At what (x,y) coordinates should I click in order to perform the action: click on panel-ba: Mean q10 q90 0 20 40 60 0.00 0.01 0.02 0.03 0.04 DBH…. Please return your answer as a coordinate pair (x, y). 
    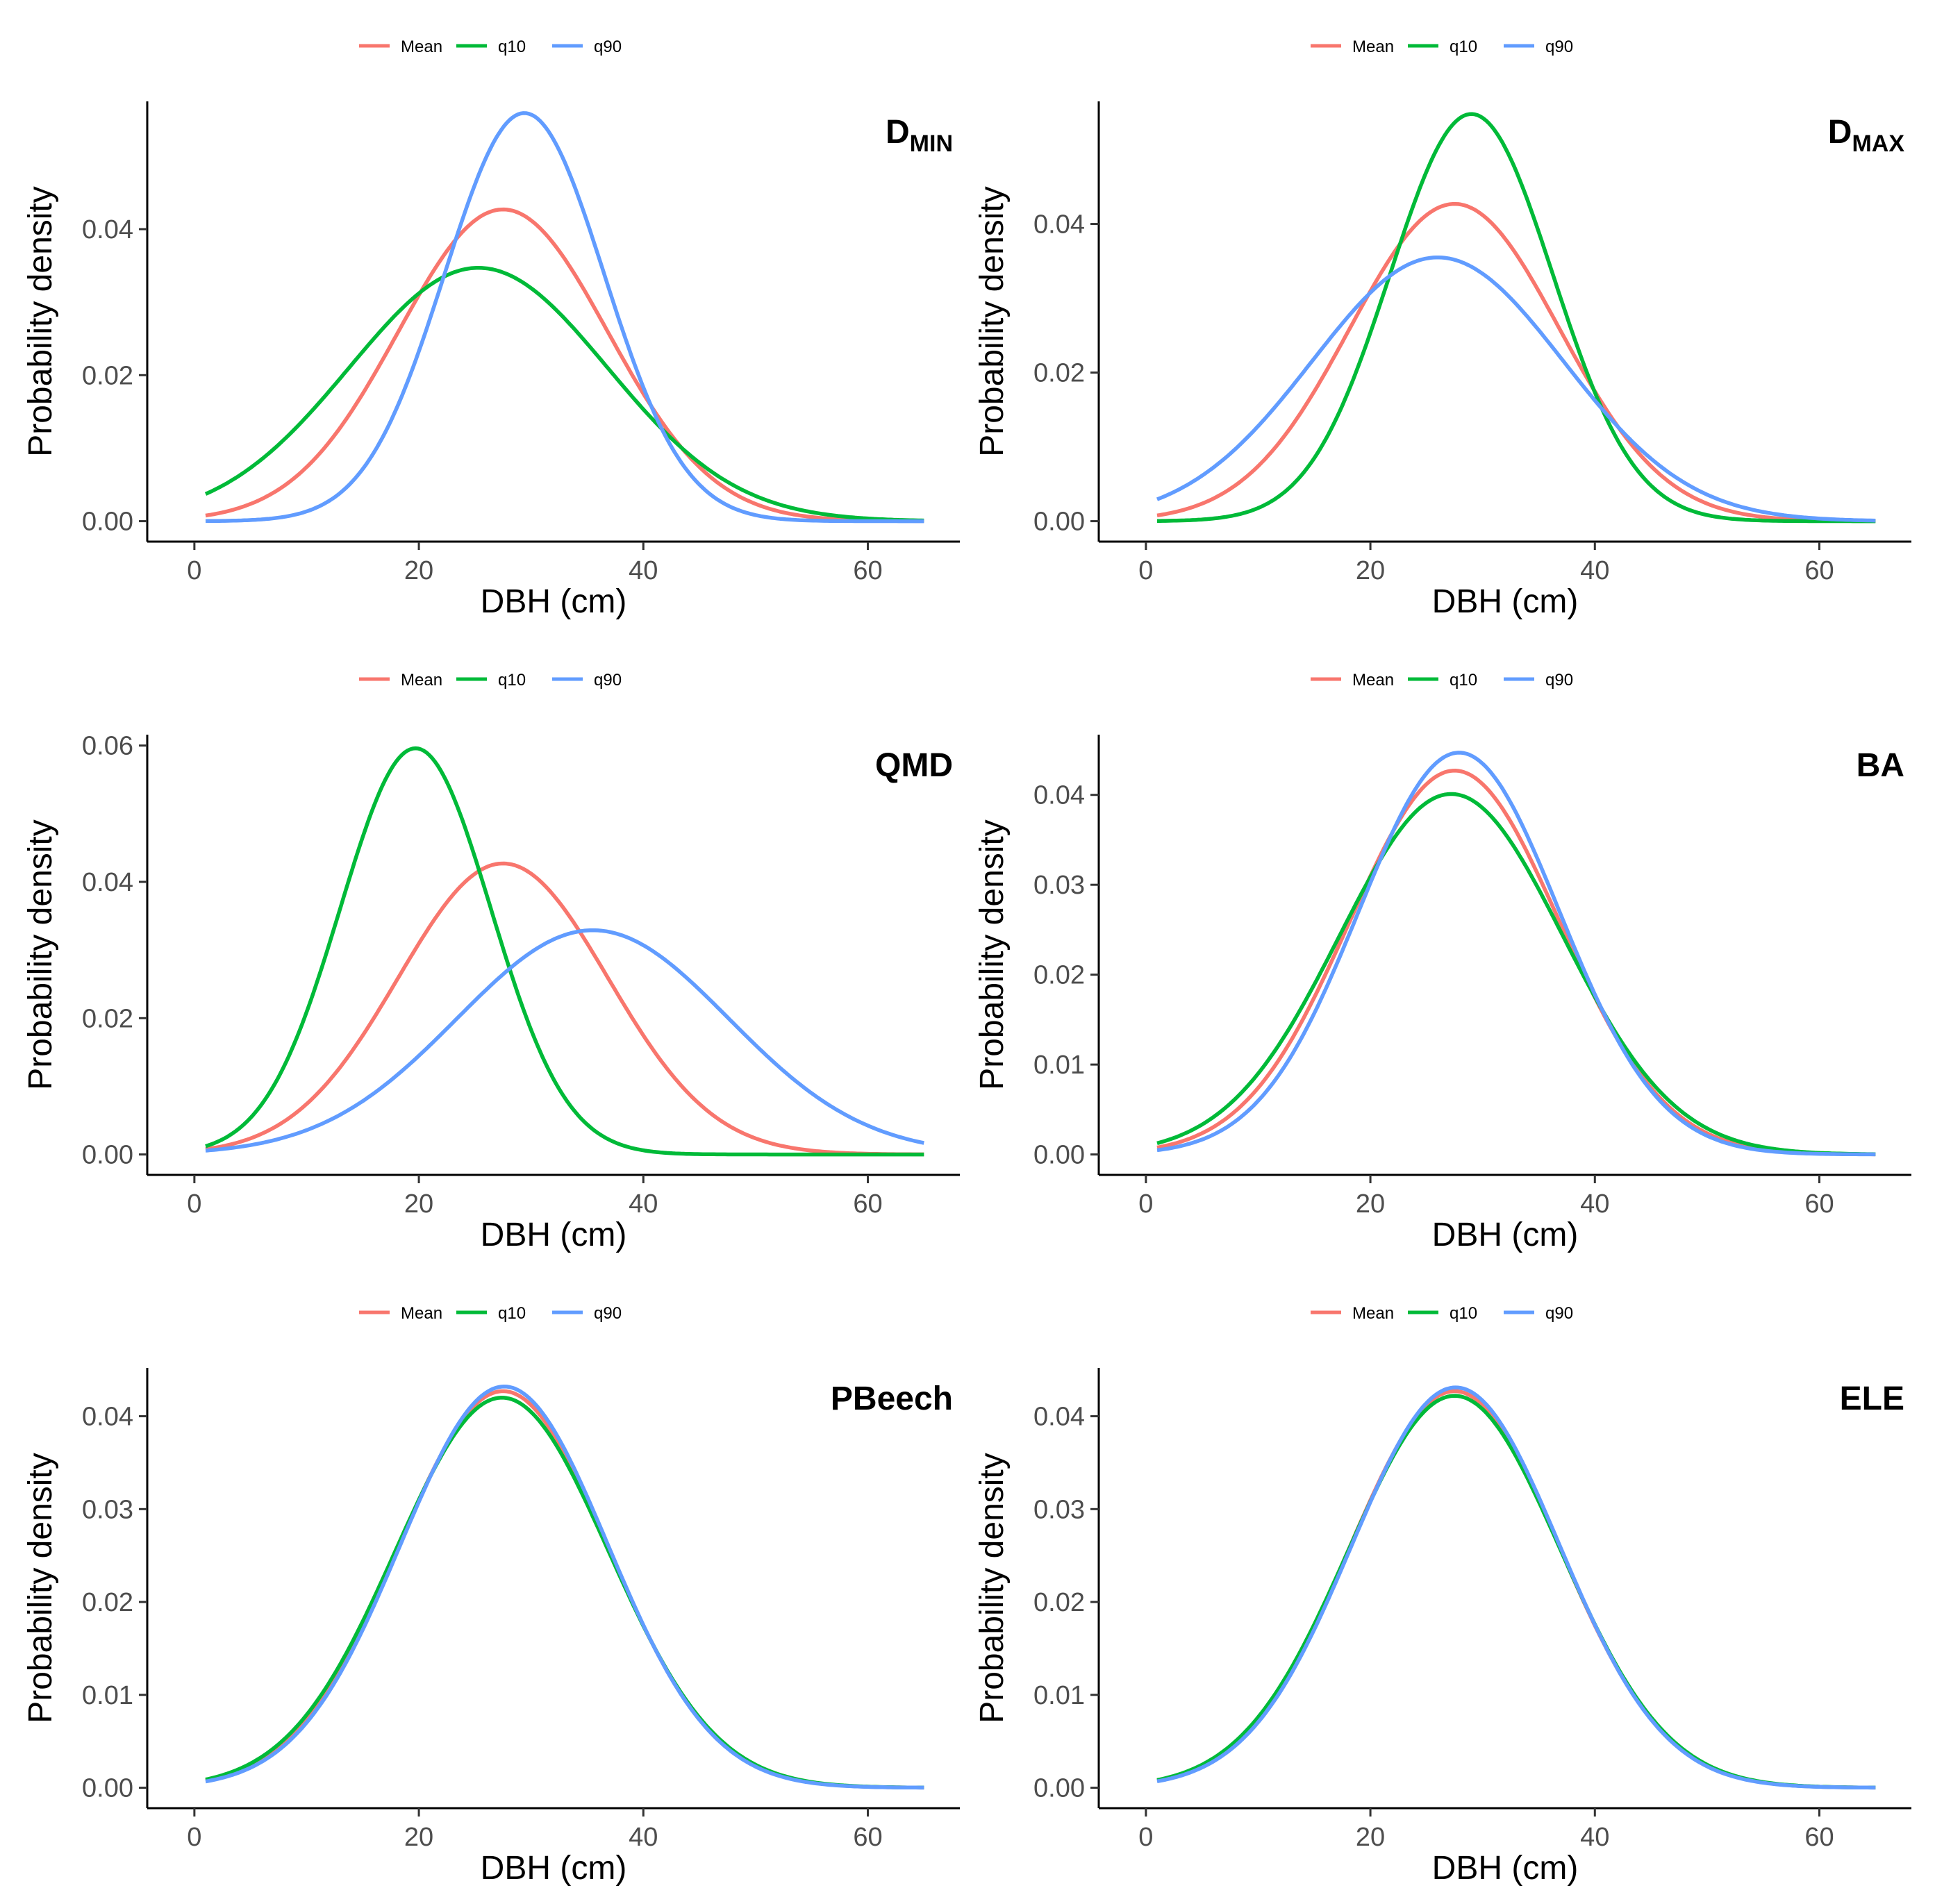
    Looking at the image, I should click on (1442, 962).